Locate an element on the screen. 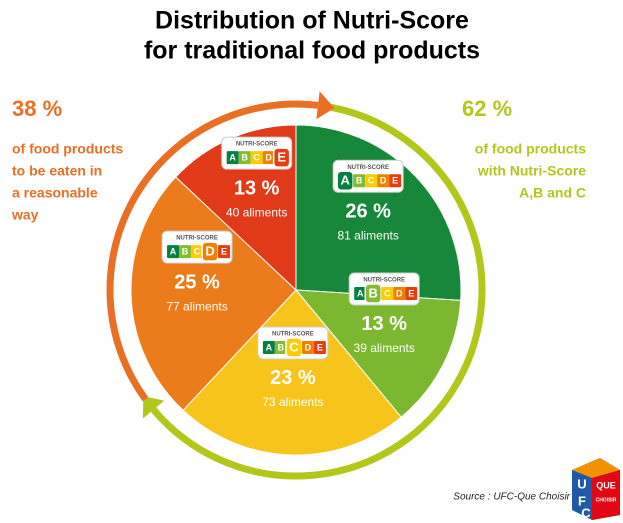 This screenshot has width=623, height=523. chart-title: Distribution of Nutri-Score is located at coordinates (312, 21).